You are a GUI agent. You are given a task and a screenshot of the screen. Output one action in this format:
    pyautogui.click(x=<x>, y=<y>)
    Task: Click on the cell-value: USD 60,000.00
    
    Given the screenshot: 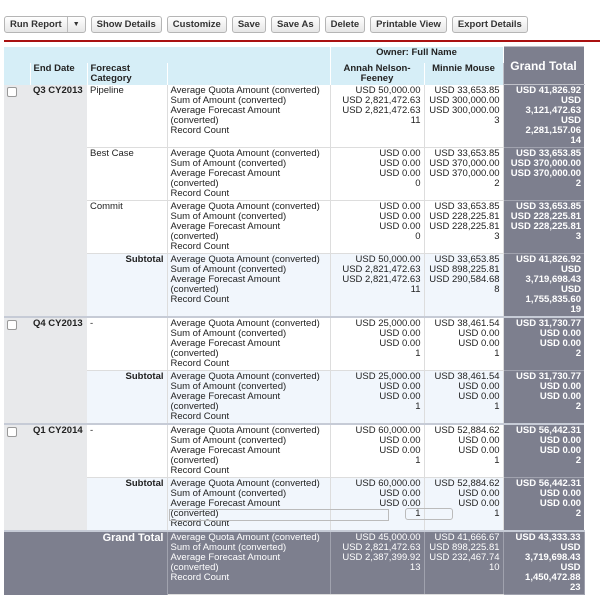 What is the action you would take?
    pyautogui.click(x=388, y=483)
    